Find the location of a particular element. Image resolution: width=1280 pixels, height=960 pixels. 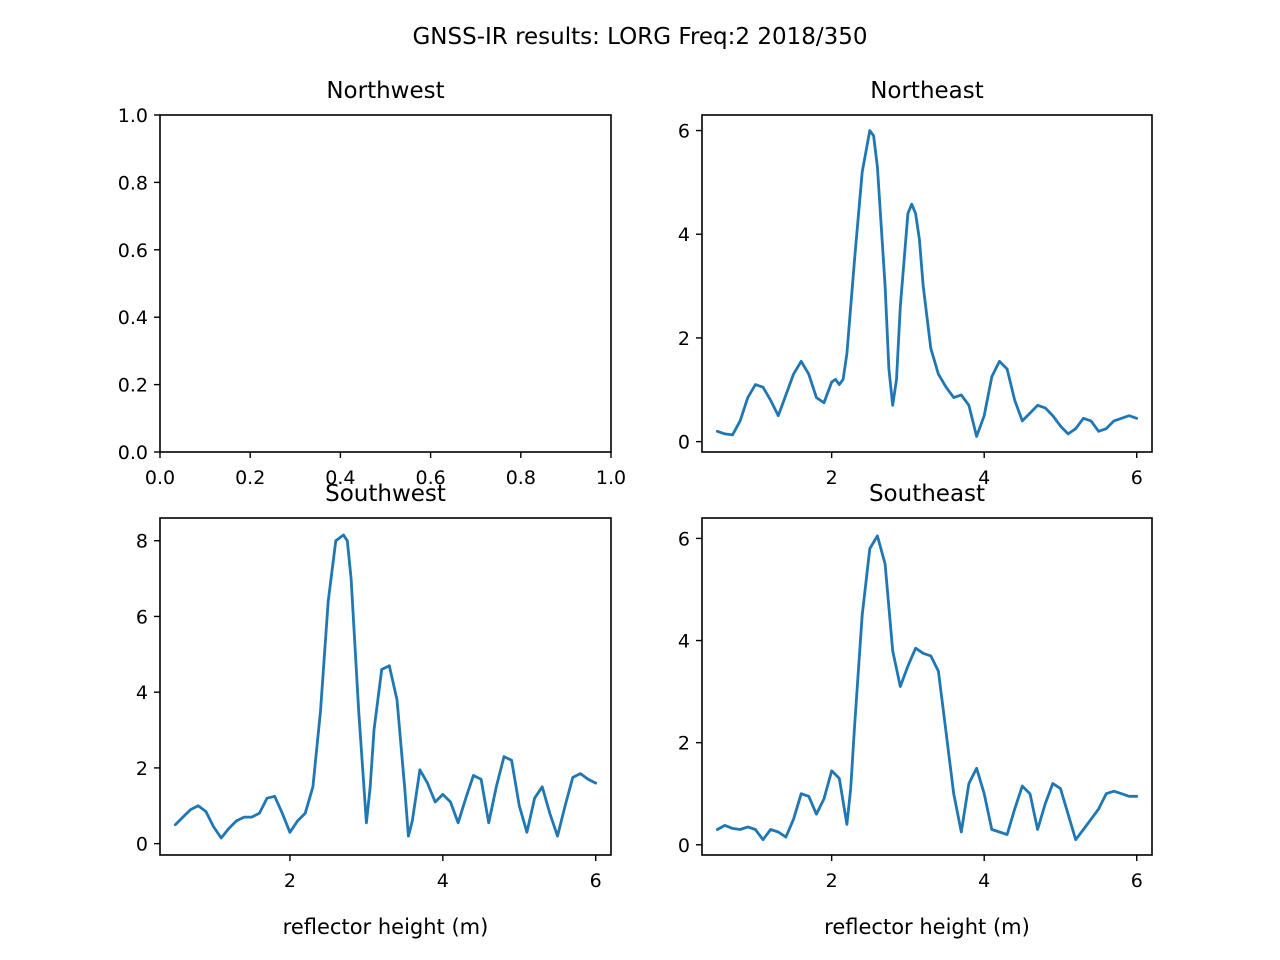

subplot-title: Southwest is located at coordinates (385, 494).